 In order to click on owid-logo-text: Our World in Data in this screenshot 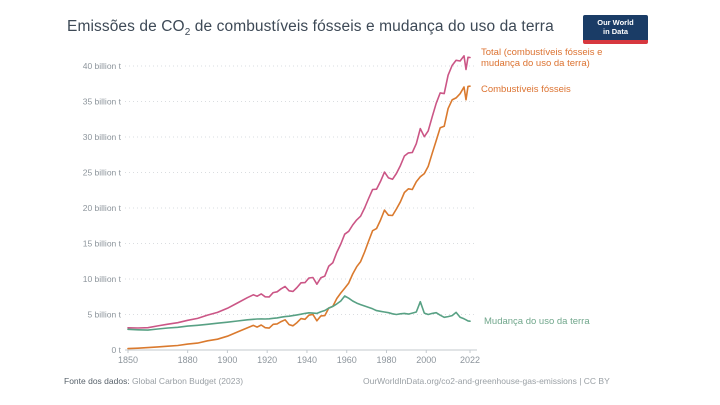, I will do `click(615, 27)`.